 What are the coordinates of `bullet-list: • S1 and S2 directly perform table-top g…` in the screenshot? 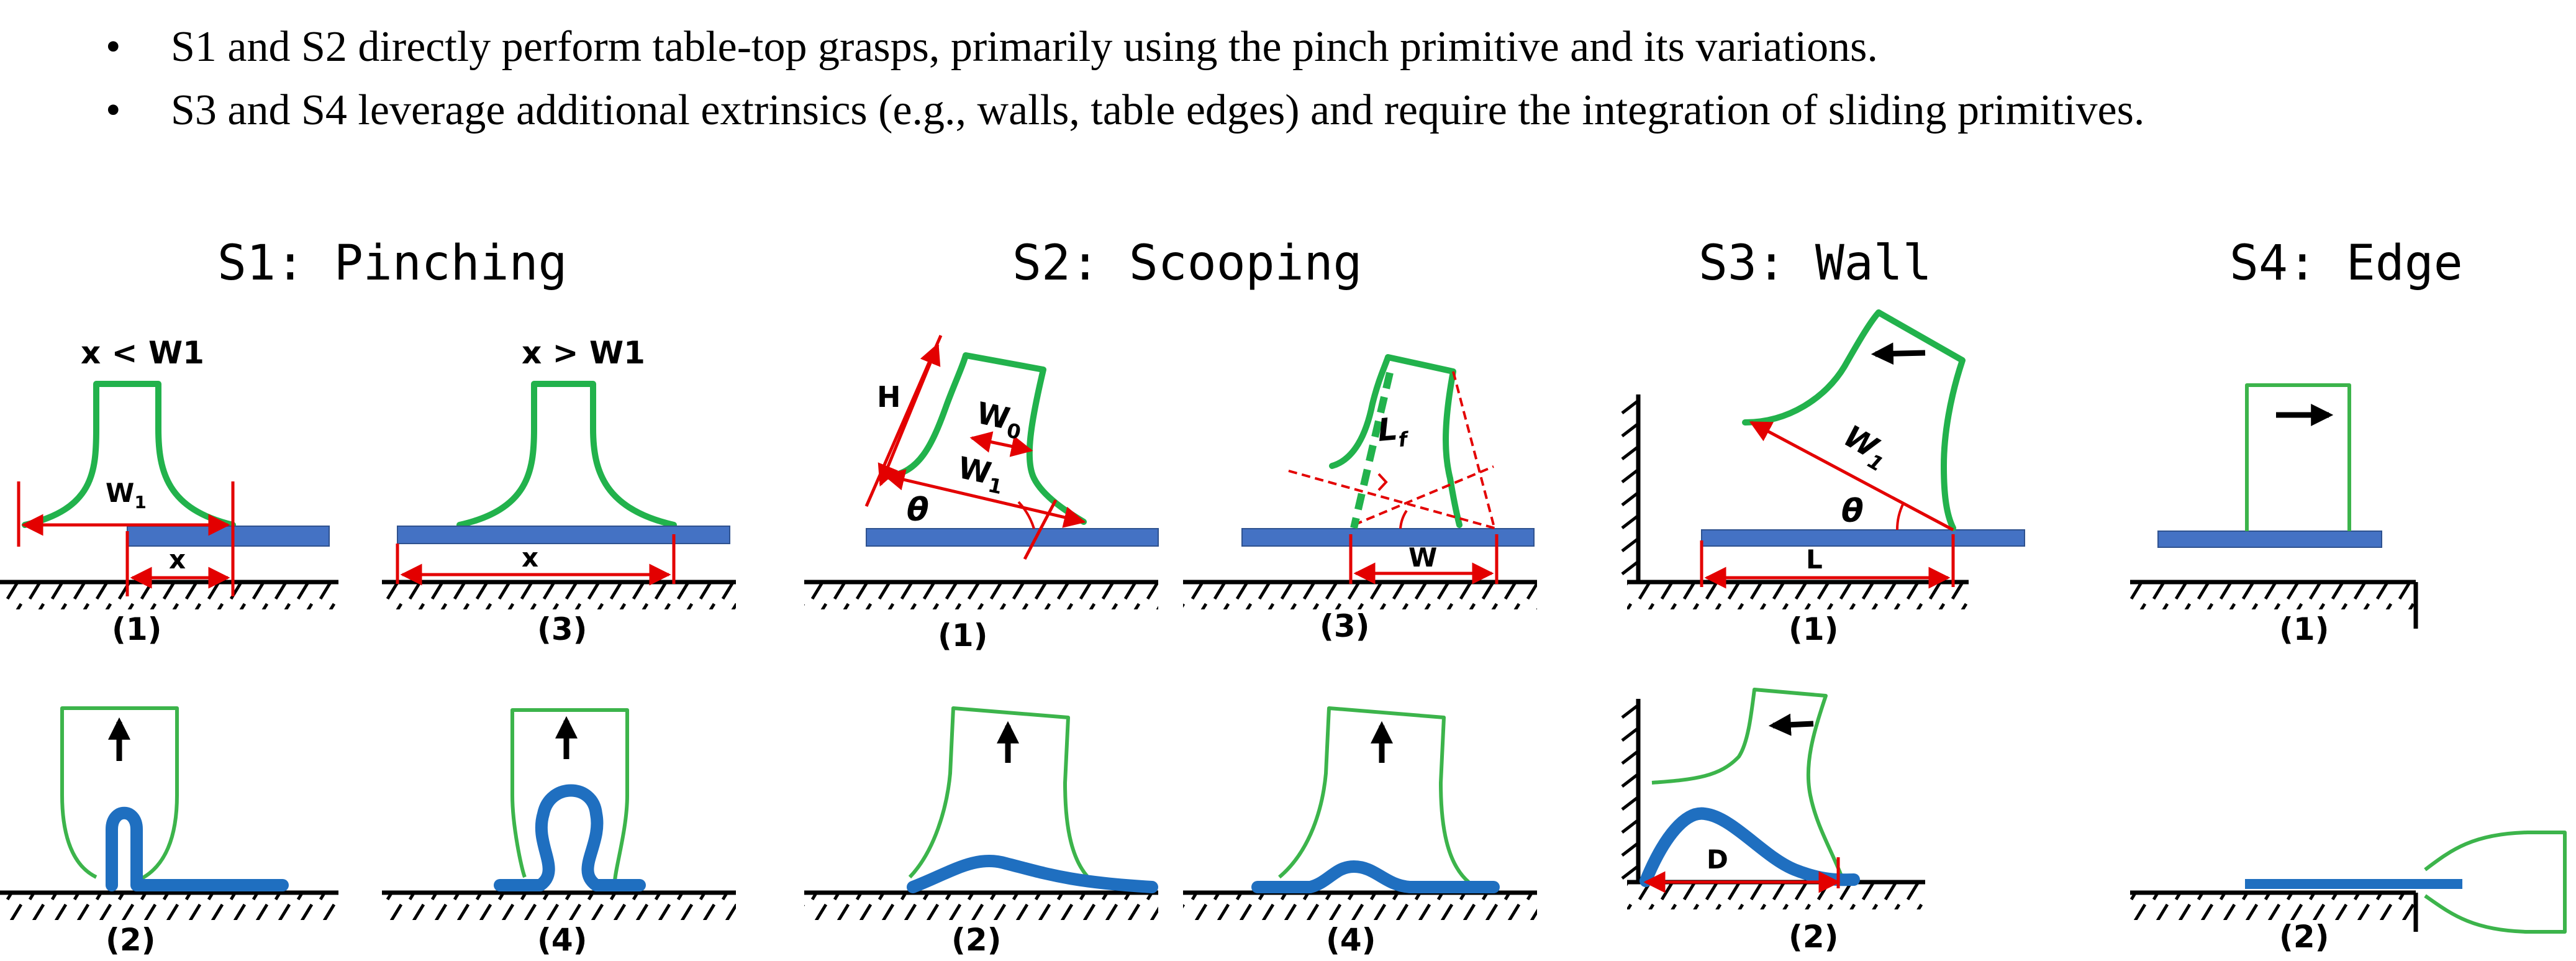 It's located at (1125, 79).